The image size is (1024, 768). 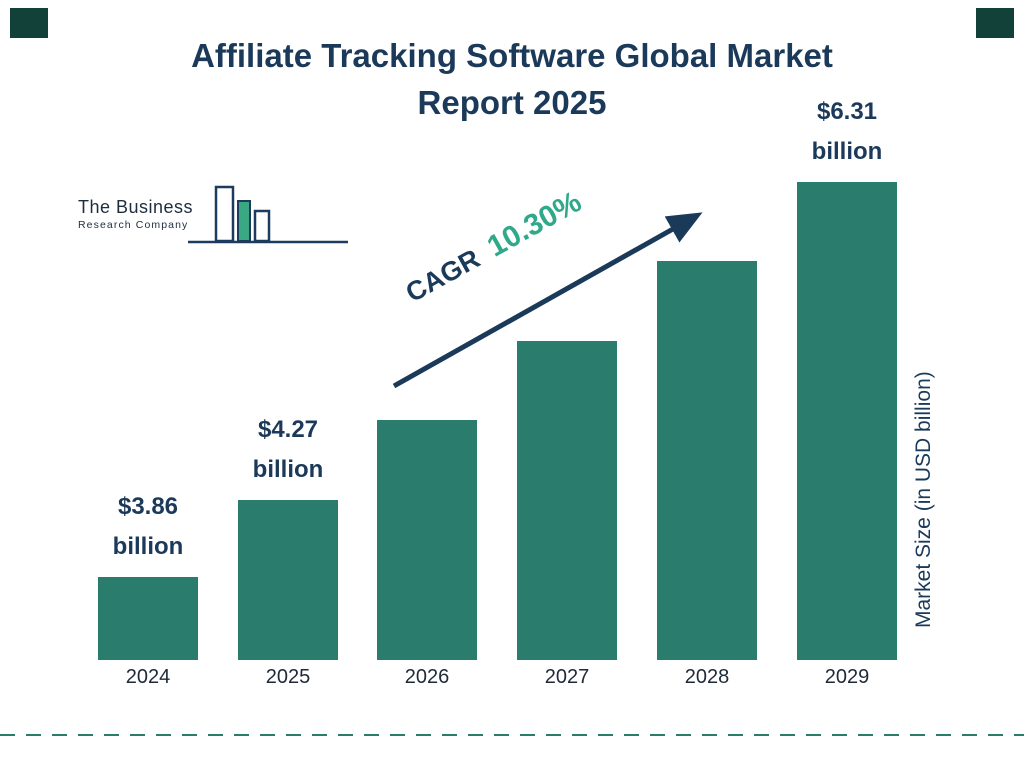 I want to click on company-logo: The Business Research Company, so click(x=209, y=218).